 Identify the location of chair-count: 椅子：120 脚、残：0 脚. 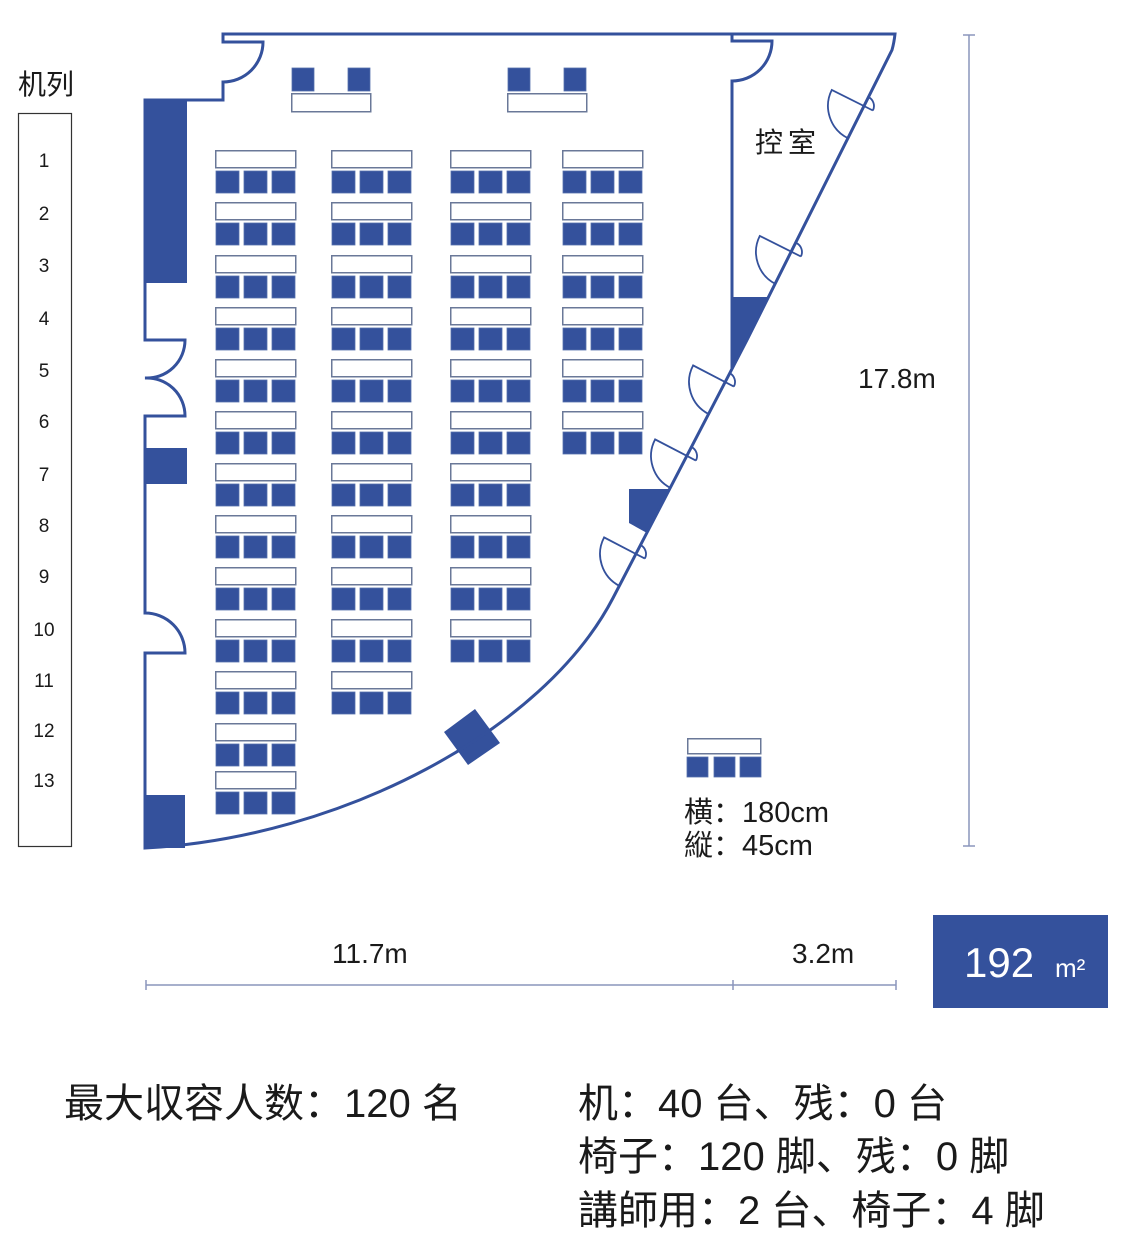
(793, 1157).